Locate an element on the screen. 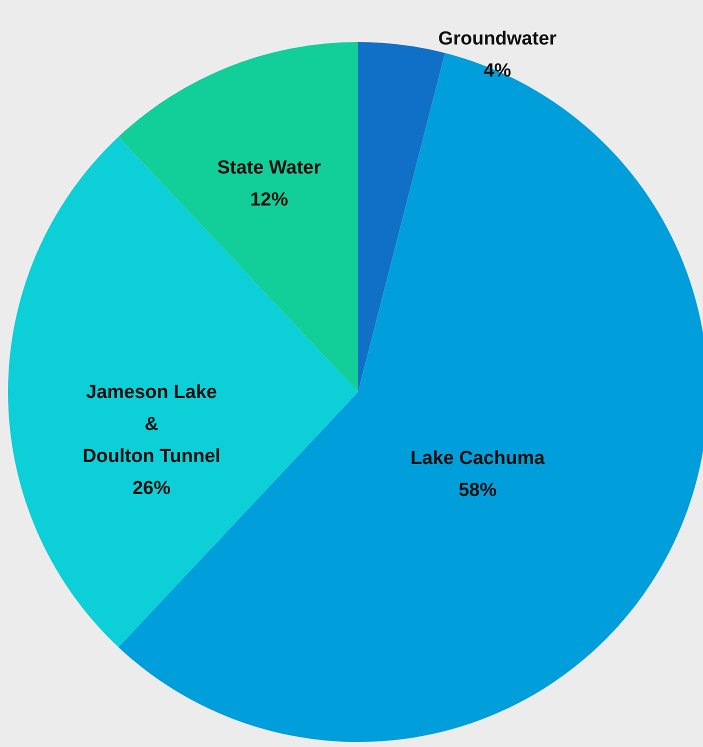  slice-label: State Water is located at coordinates (269, 167).